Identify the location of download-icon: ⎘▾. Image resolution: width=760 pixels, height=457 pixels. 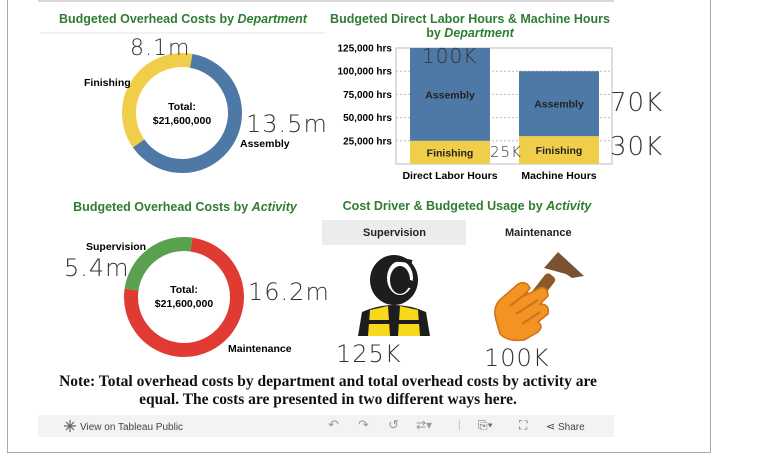
(485, 425).